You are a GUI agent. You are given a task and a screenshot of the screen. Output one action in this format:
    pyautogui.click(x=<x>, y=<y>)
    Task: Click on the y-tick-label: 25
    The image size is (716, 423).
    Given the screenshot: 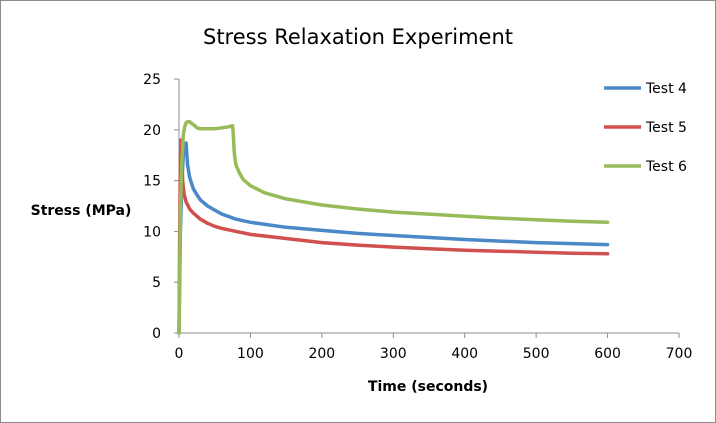 What is the action you would take?
    pyautogui.click(x=152, y=80)
    